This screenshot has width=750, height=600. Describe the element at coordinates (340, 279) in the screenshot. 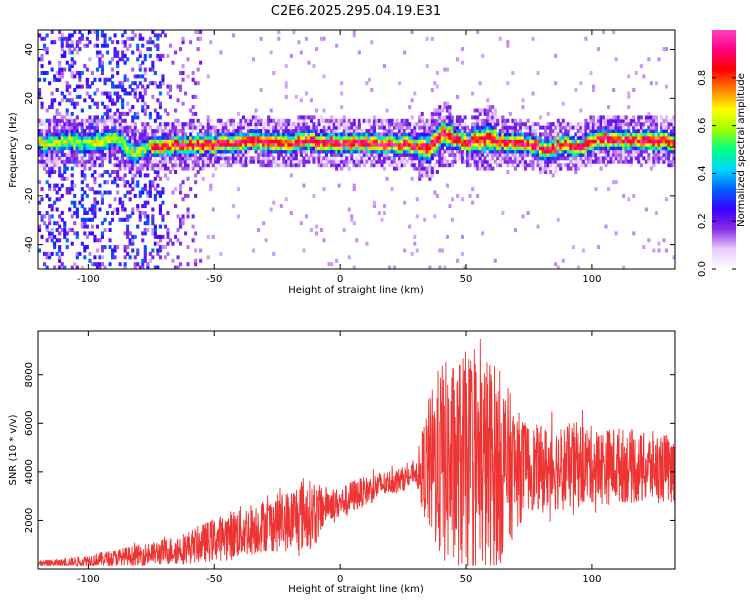

I see `x-tick-label: 0` at that location.